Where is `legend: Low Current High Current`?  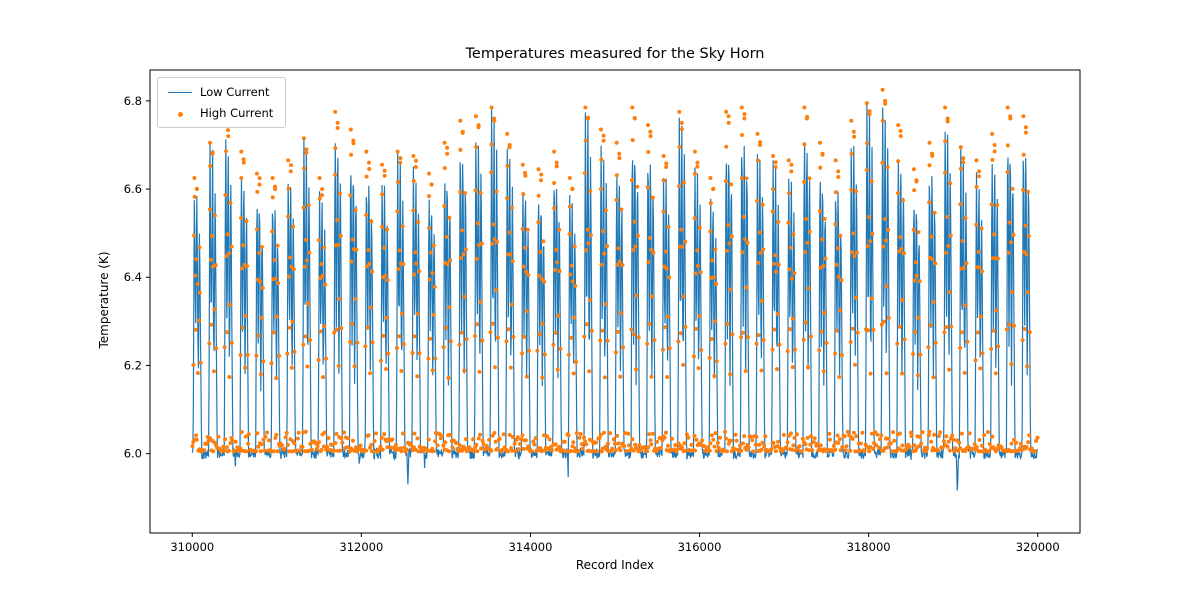
legend: Low Current High Current is located at coordinates (222, 102).